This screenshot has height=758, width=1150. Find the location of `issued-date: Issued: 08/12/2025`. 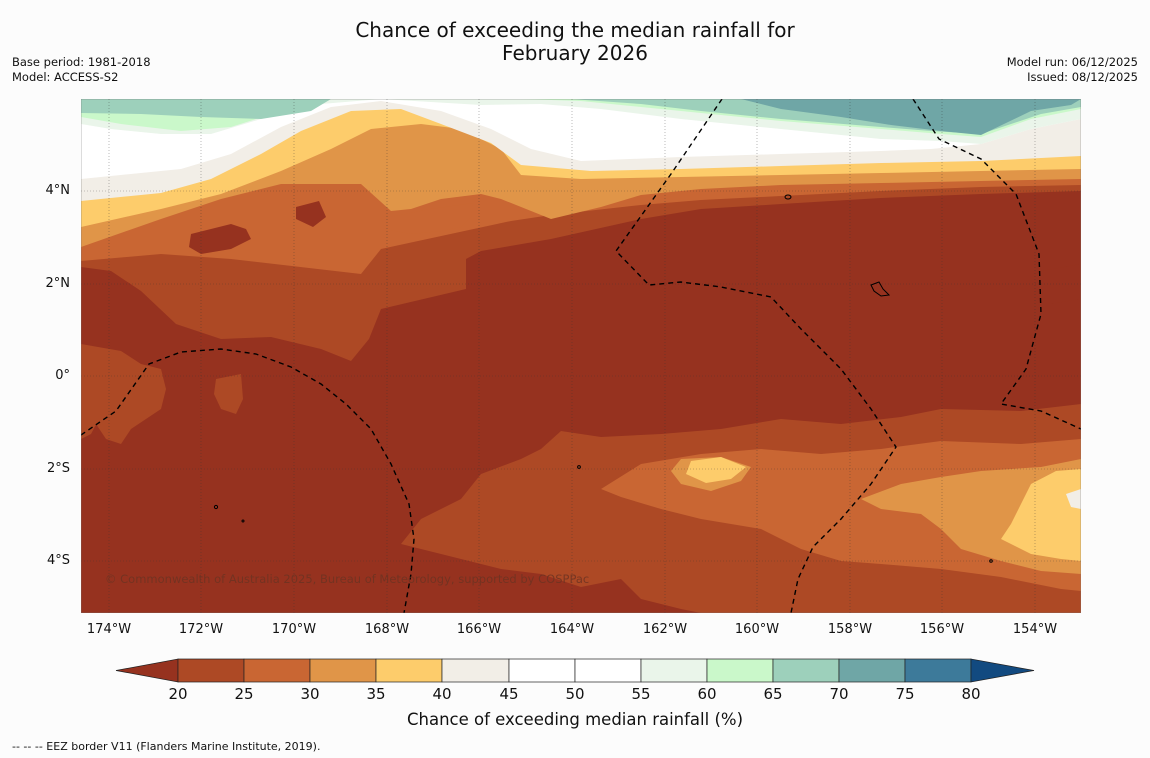

issued-date: Issued: 08/12/2025 is located at coordinates (1082, 77).